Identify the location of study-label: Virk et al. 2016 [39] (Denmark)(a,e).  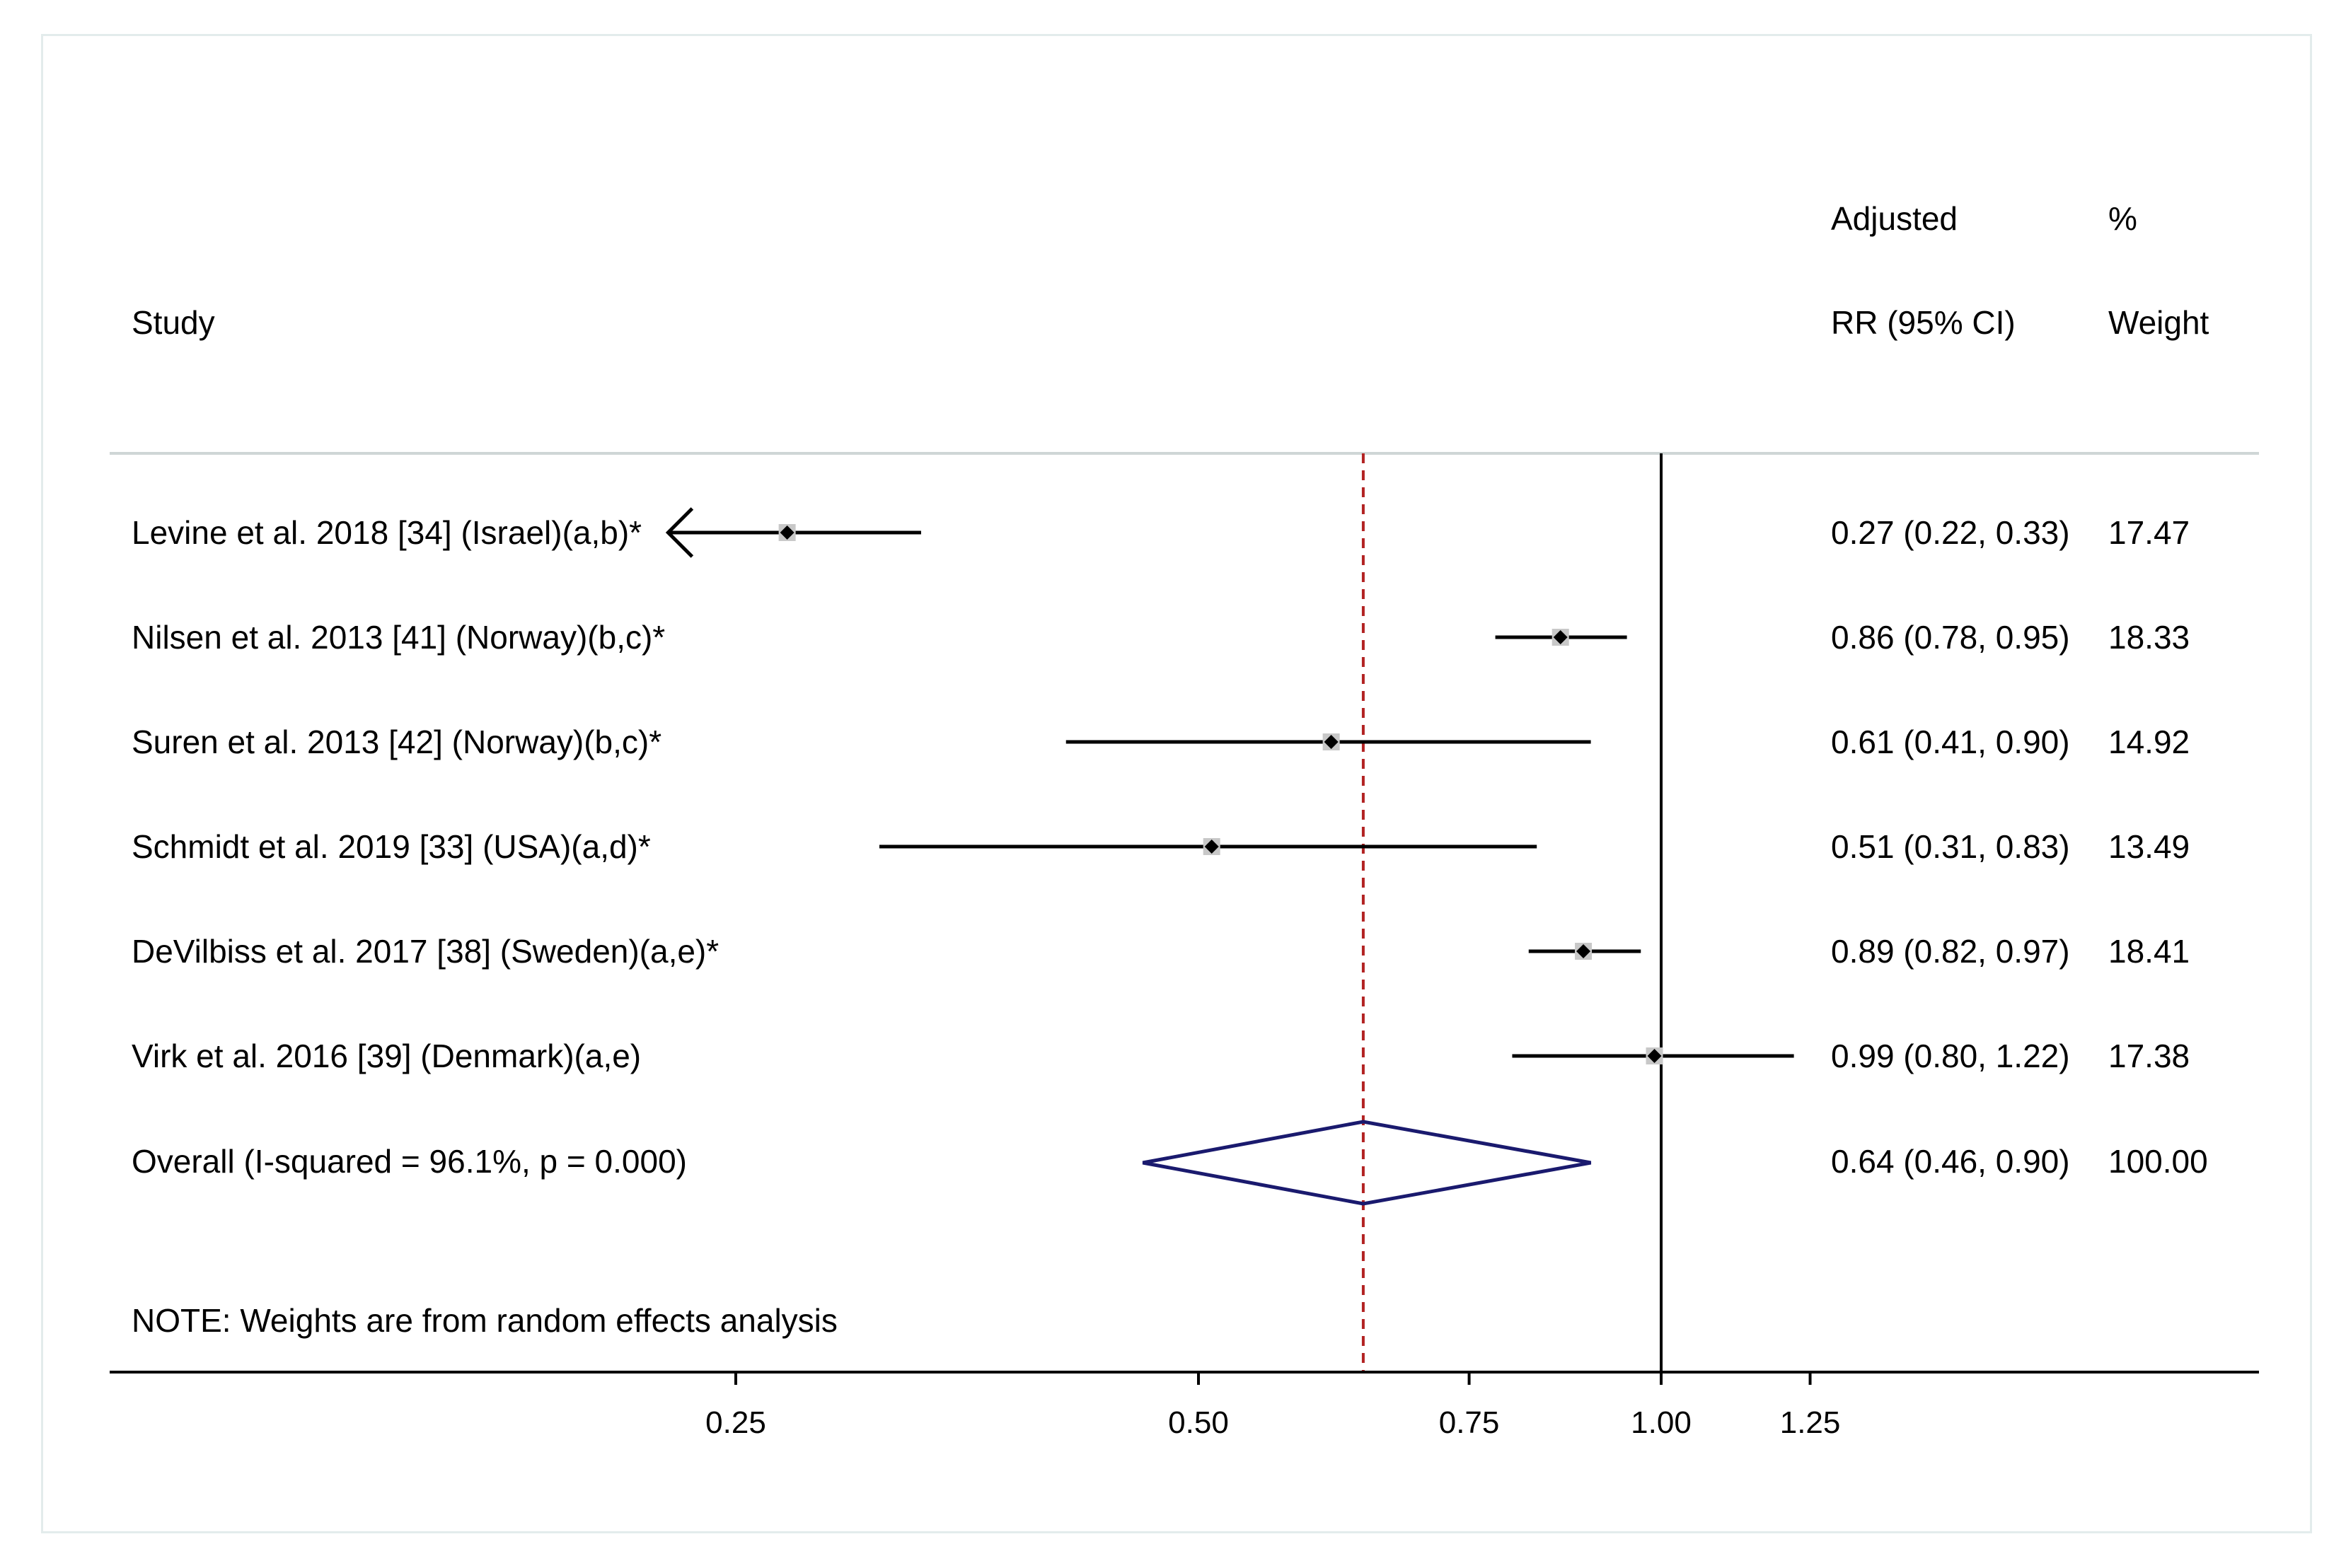
(386, 1056).